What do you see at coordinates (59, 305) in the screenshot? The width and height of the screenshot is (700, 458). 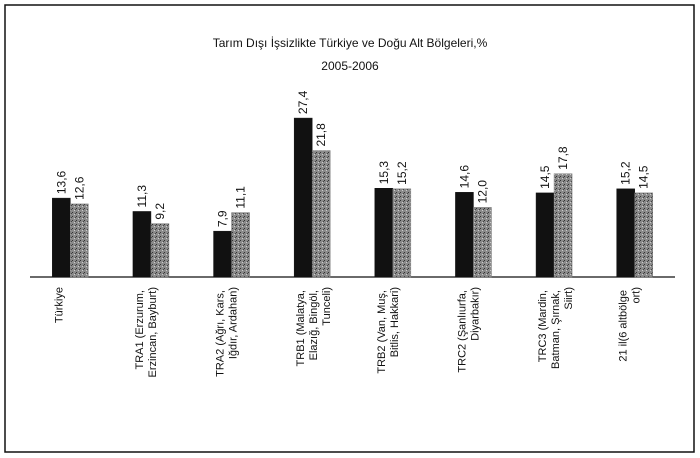 I see `x-tick-label: Türkiye` at bounding box center [59, 305].